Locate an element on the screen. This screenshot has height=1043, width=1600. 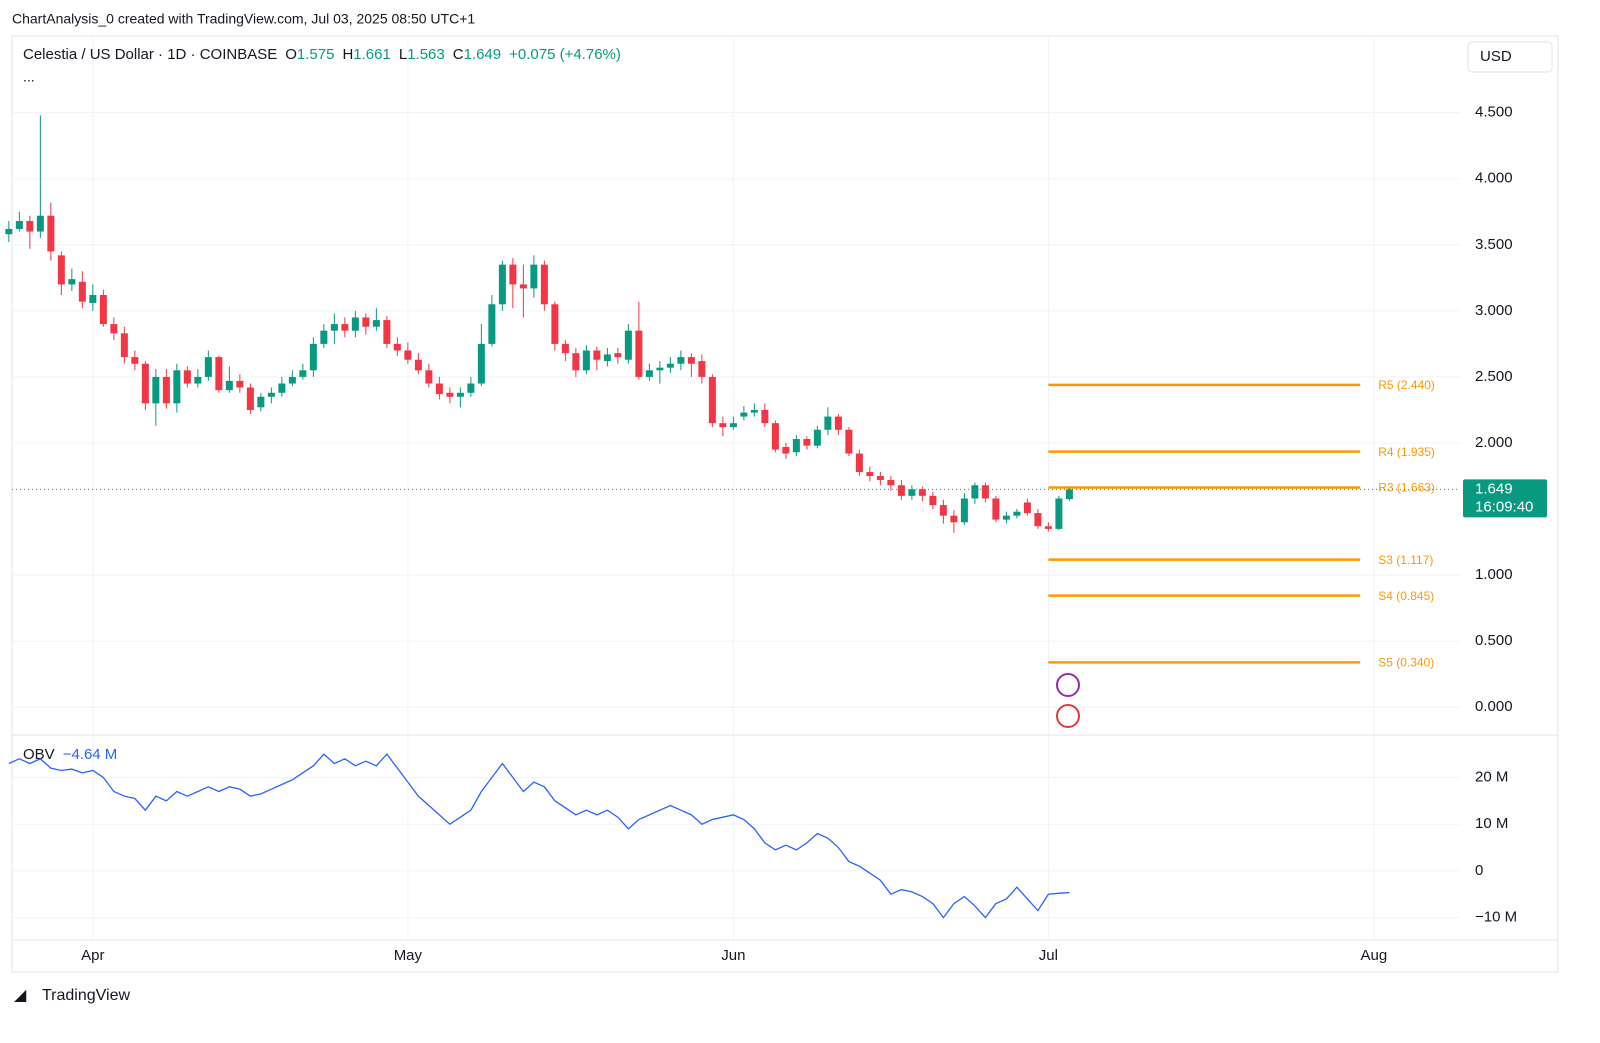
ohlc-label: C is located at coordinates (458, 54).